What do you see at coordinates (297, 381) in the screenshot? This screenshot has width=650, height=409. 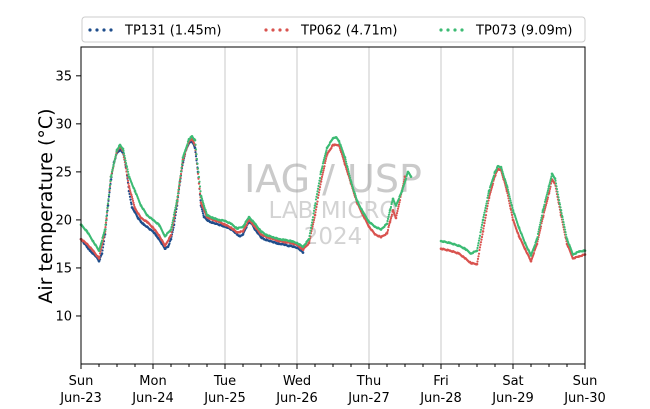 I see `x-tick-label-day: Wed` at bounding box center [297, 381].